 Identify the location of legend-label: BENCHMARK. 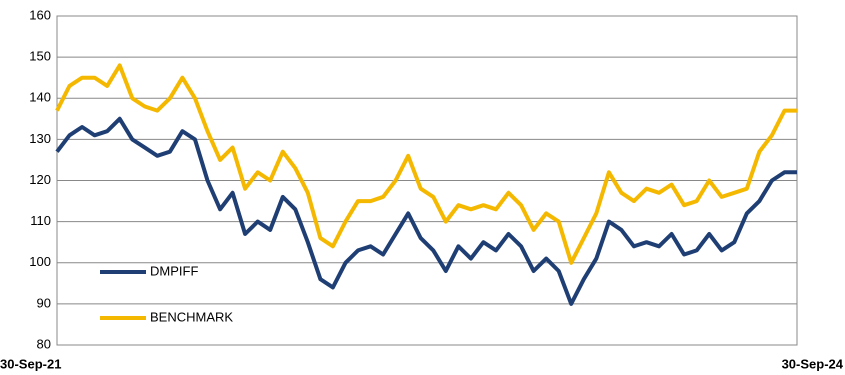
(191, 316).